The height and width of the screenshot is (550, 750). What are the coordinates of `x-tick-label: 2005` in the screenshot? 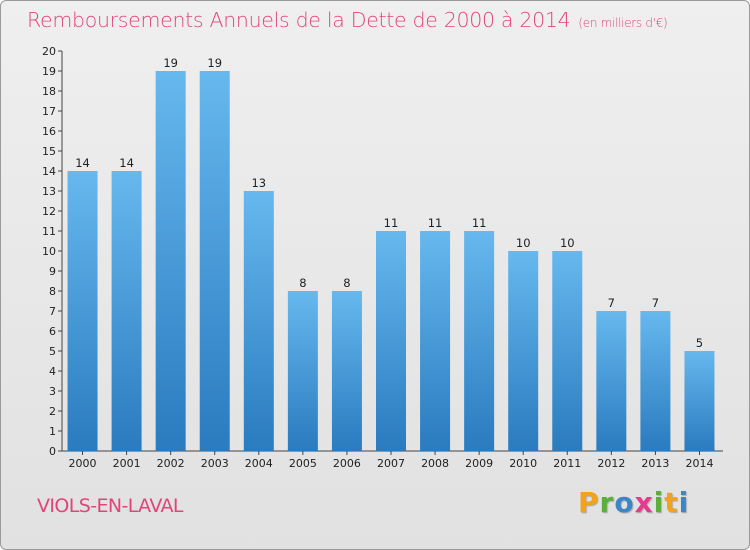 It's located at (303, 463).